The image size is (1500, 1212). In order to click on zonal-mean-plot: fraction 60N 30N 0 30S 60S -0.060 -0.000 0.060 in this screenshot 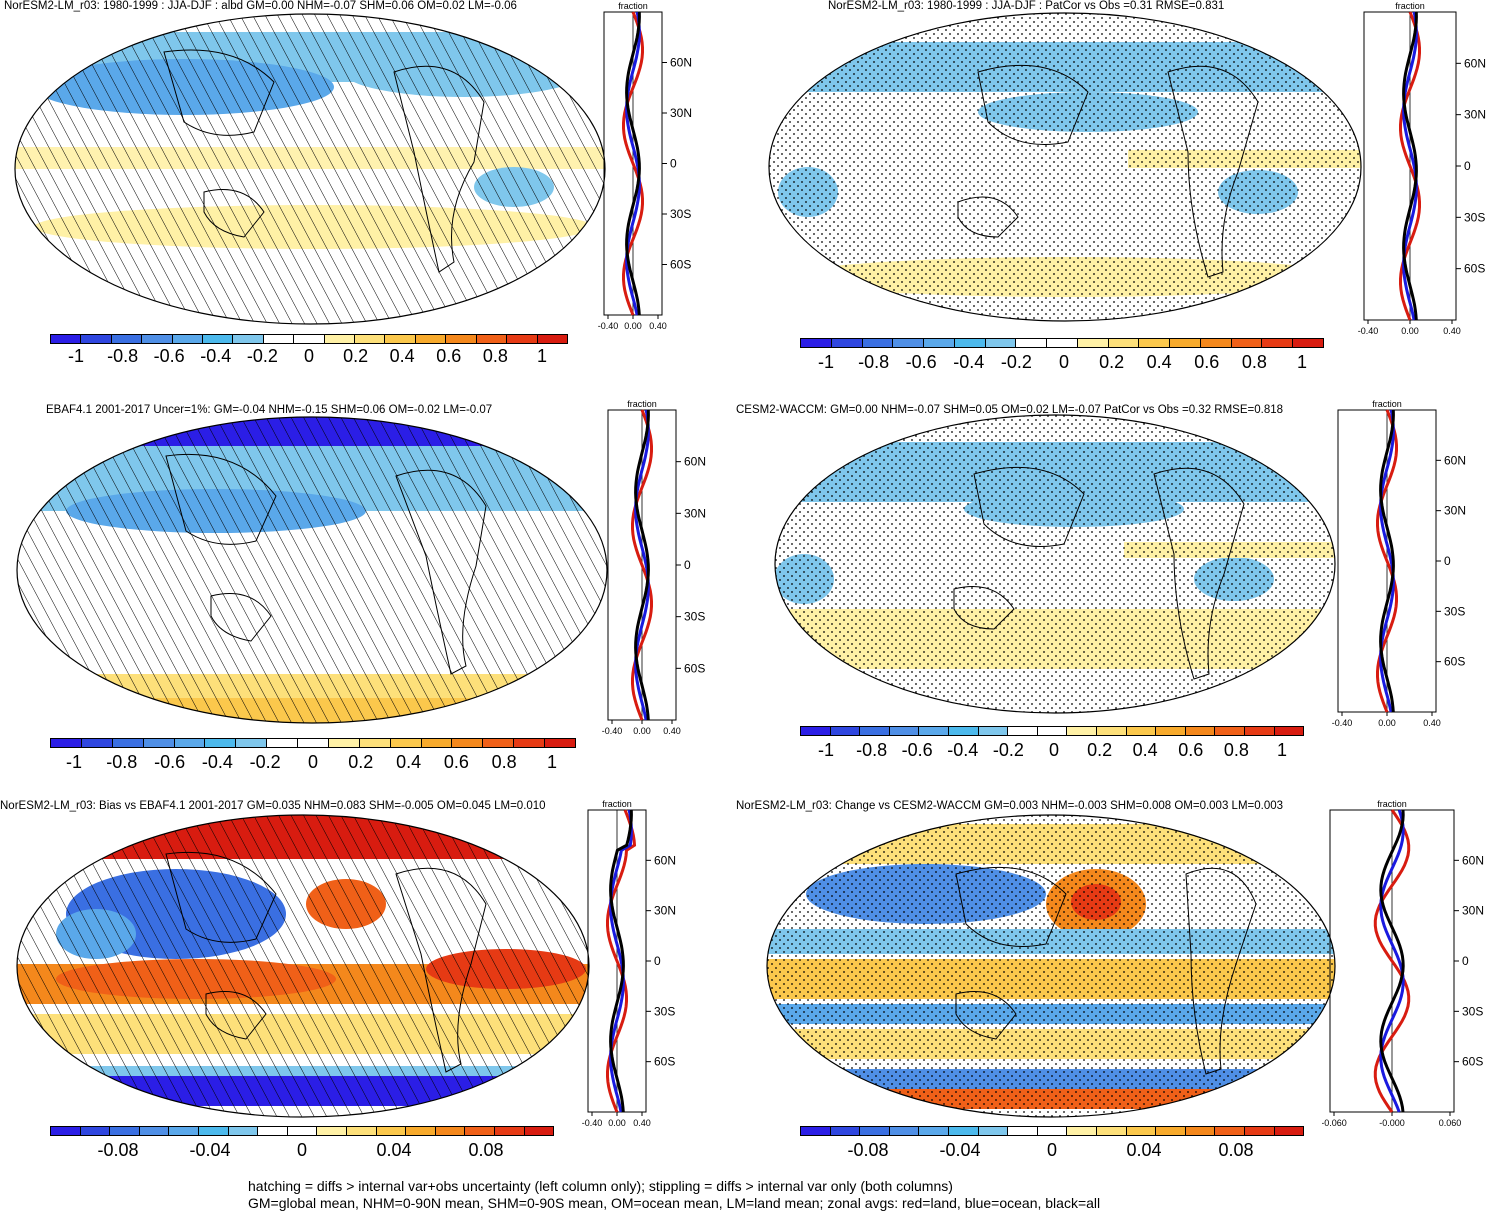, I will do `click(1403, 963)`.